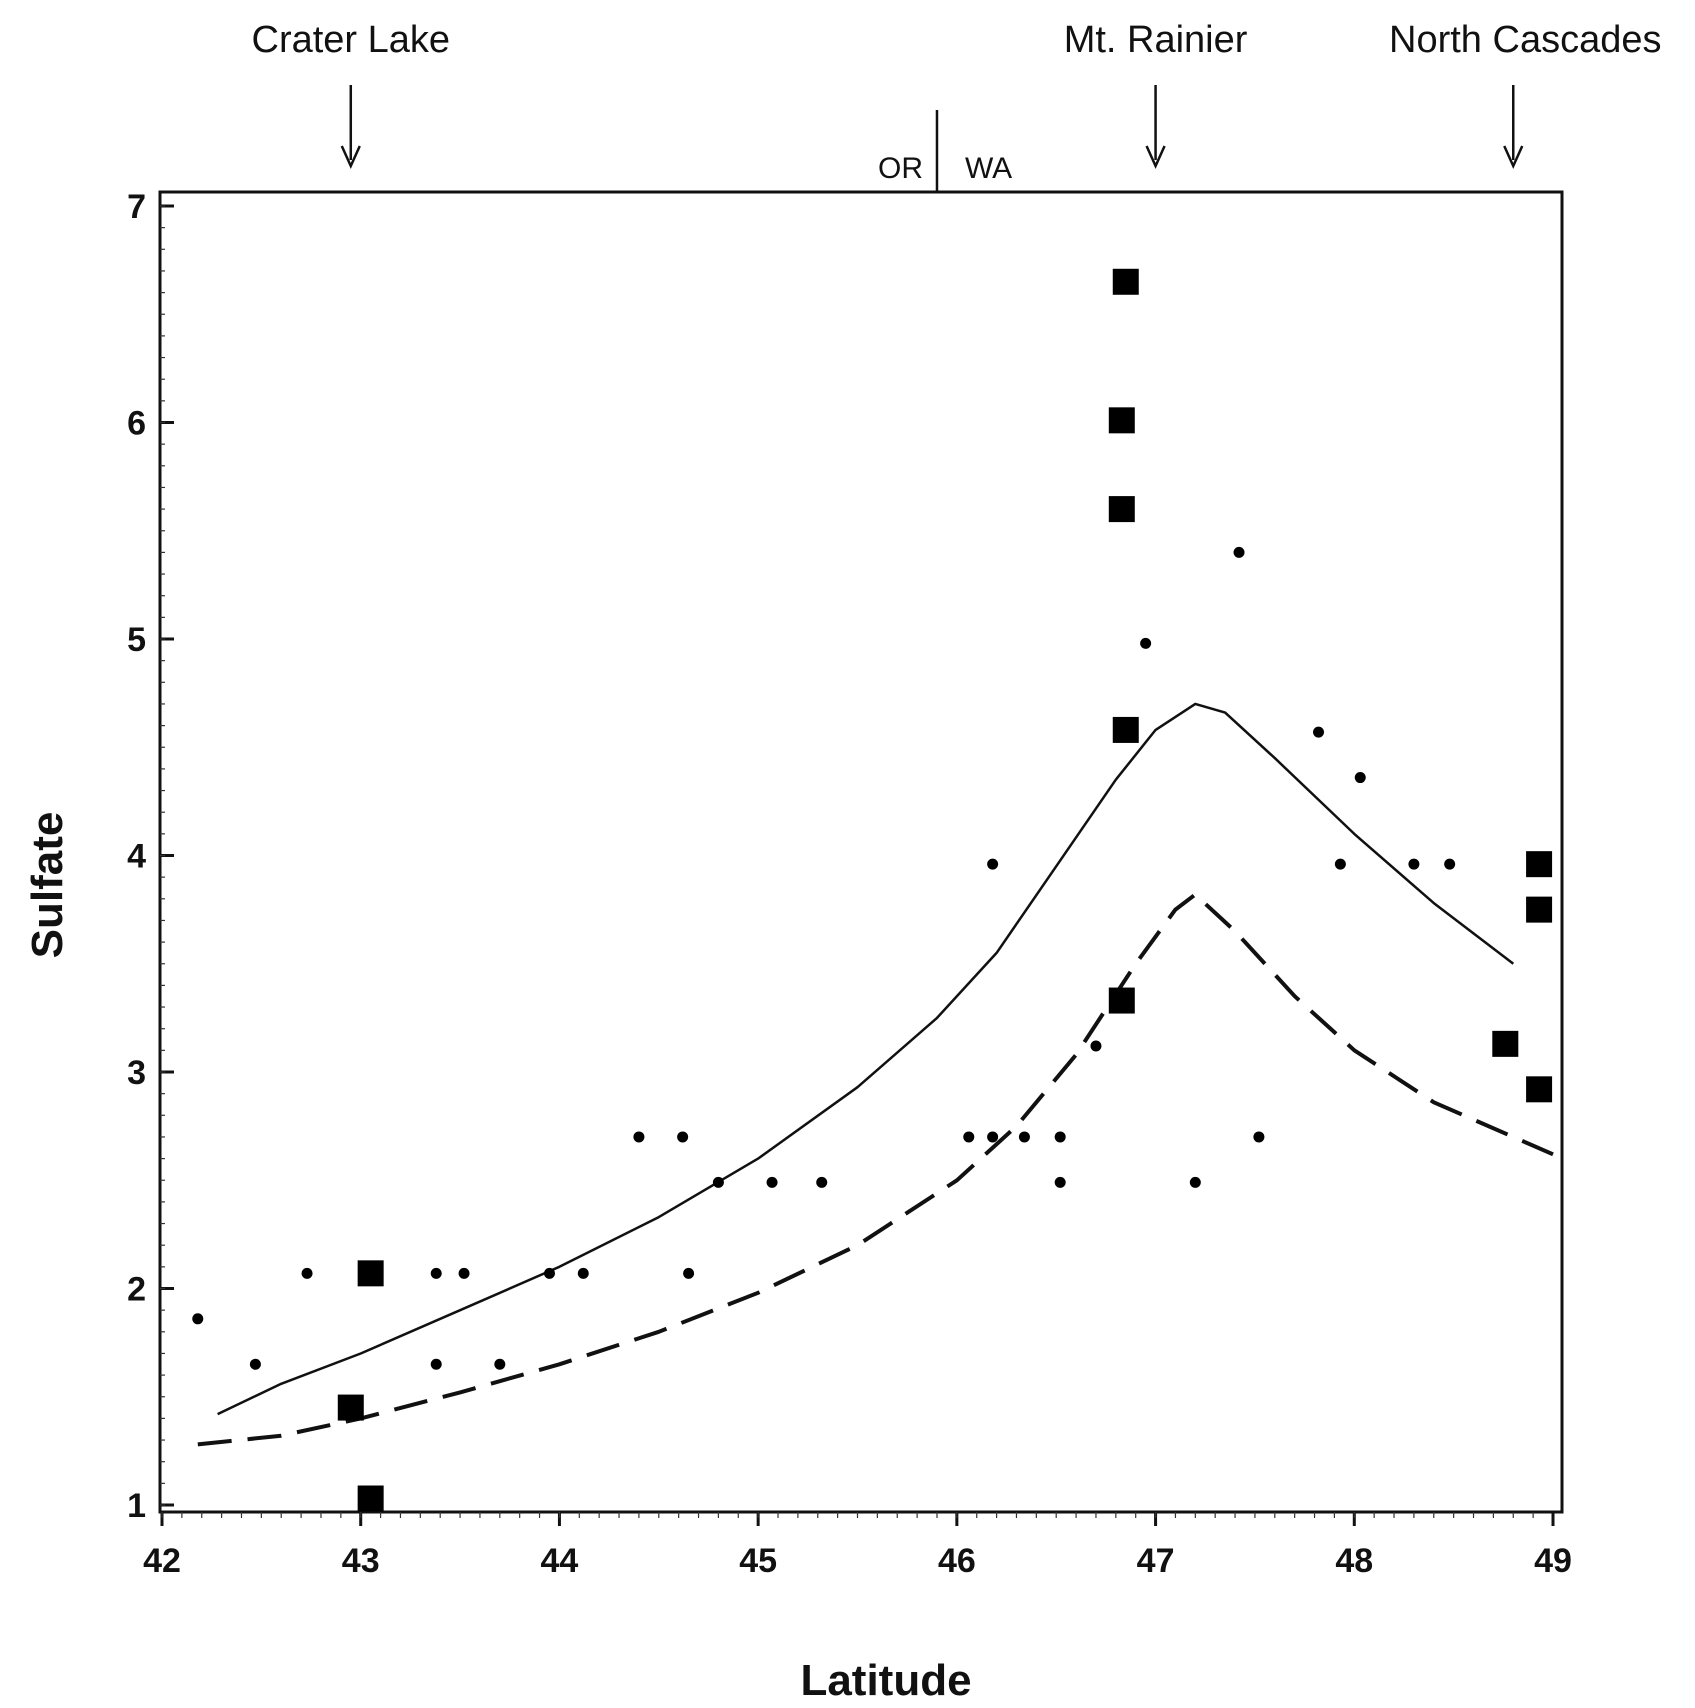 The image size is (1695, 1708). Describe the element at coordinates (136, 857) in the screenshot. I see `y-tick-label: 4` at that location.